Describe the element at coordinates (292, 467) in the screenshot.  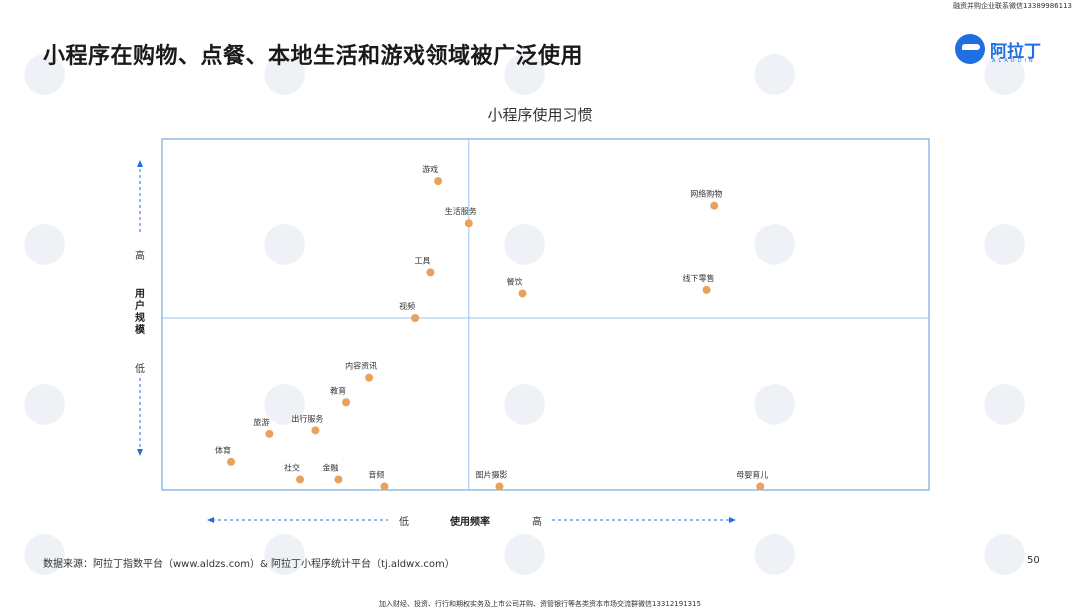
I see `point-label: 社交` at that location.